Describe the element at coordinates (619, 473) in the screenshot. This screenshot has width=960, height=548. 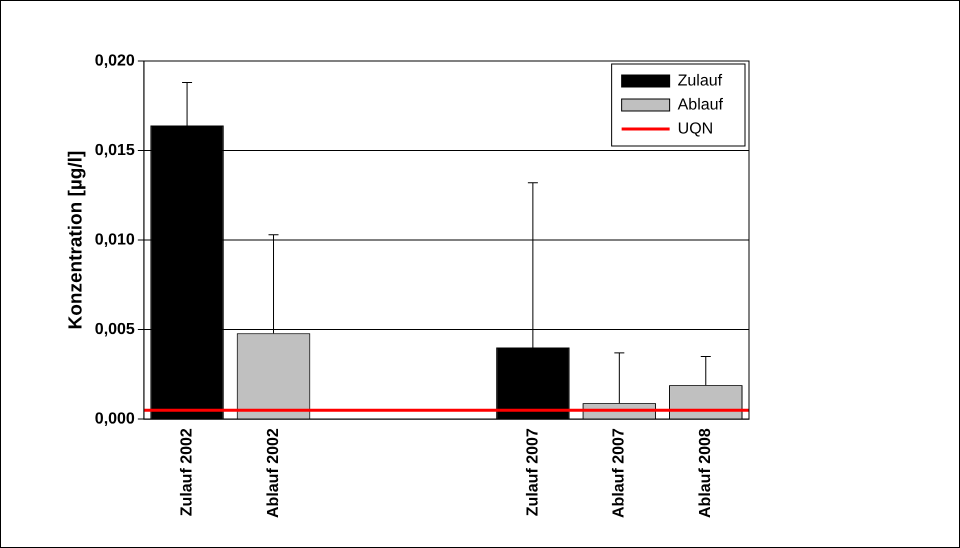
I see `x-tick-label: Ablauf 2007` at that location.